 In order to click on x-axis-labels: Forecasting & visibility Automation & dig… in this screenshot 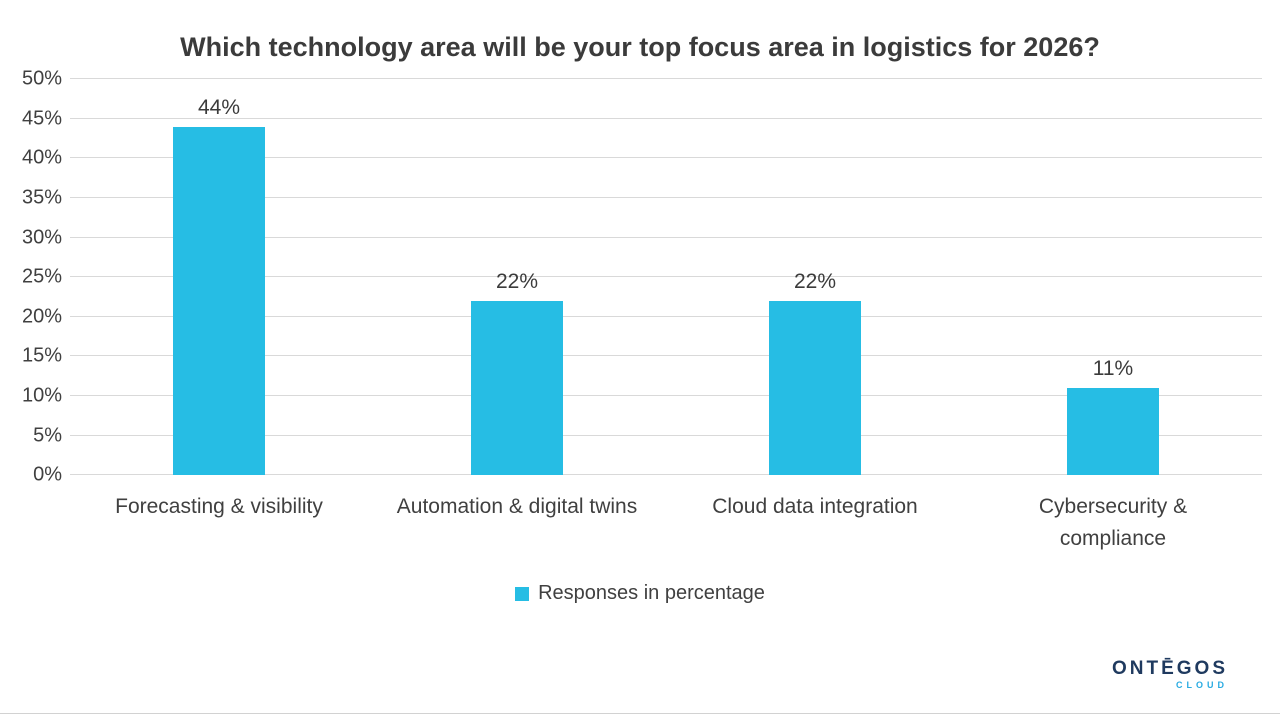, I will do `click(640, 522)`.